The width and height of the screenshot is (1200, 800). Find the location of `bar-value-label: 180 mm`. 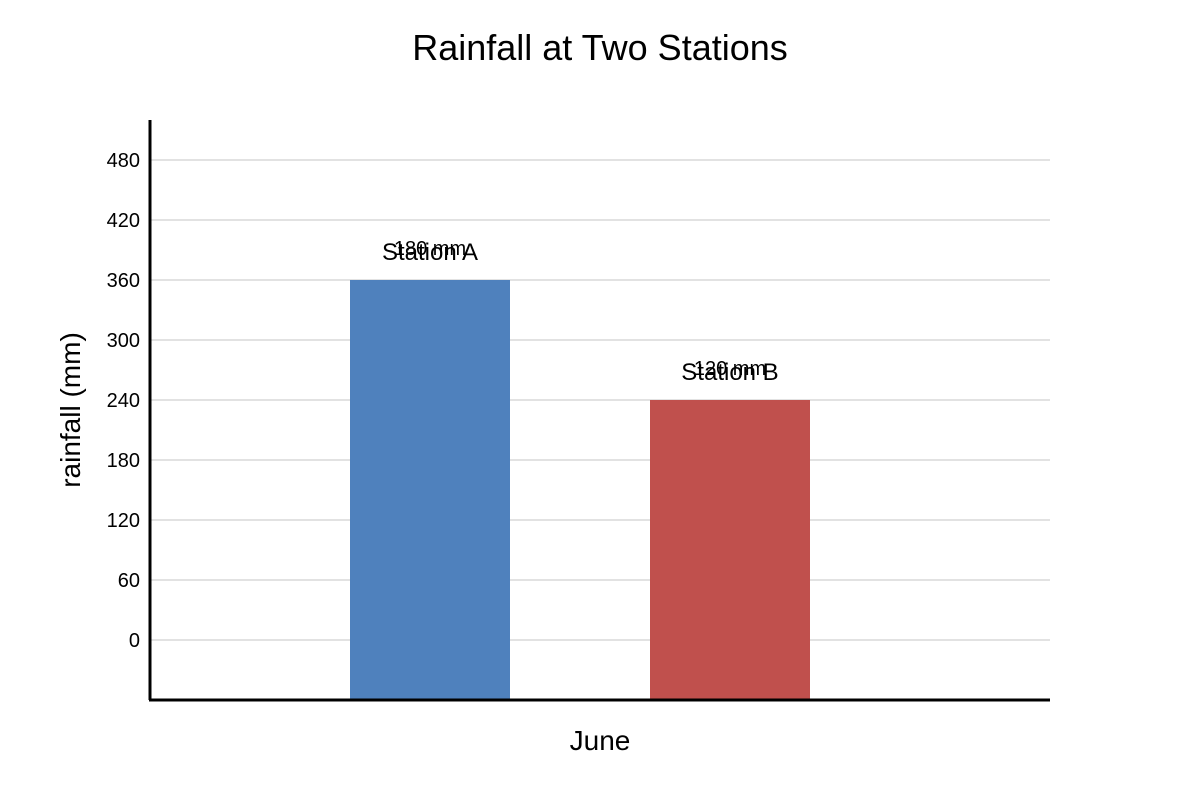

bar-value-label: 180 mm is located at coordinates (430, 249).